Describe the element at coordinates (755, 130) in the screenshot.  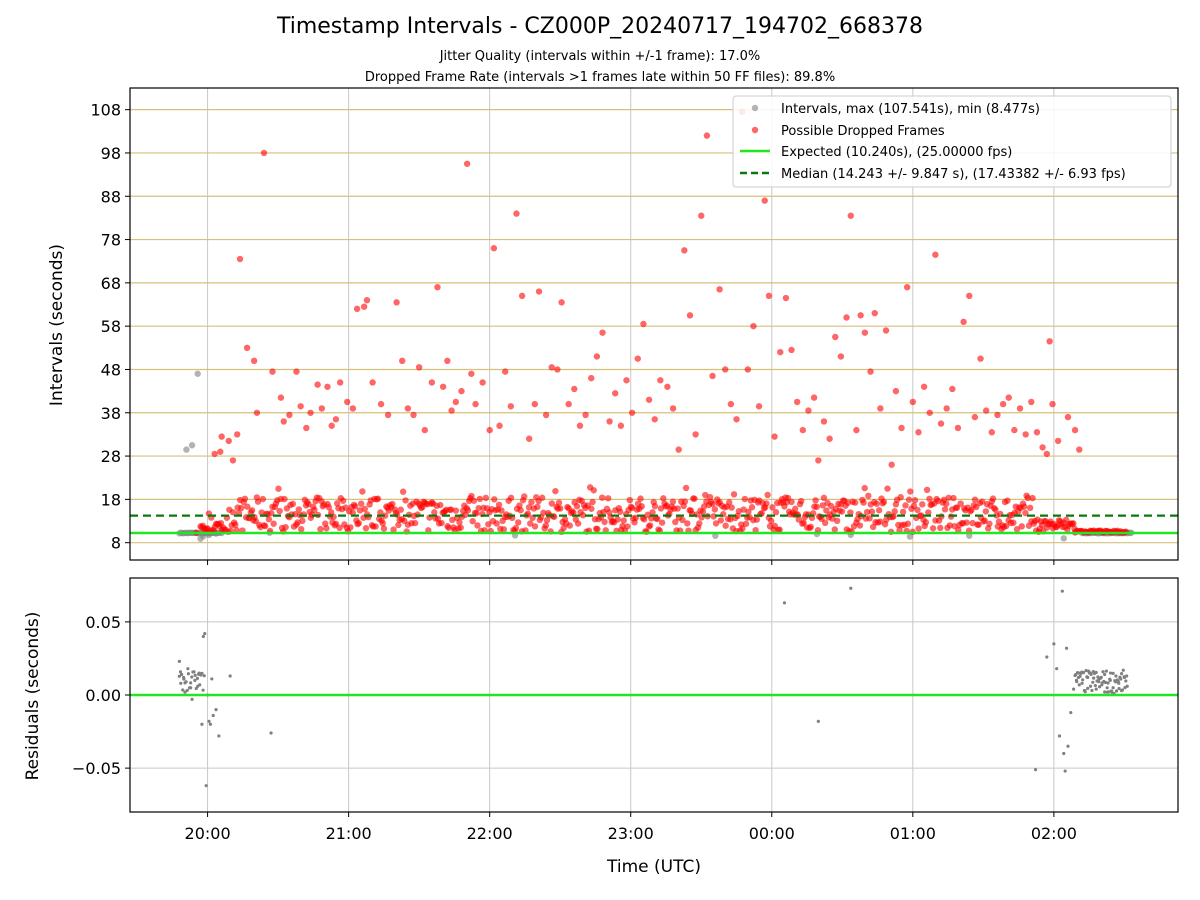
I see `legend-marker-dropped` at that location.